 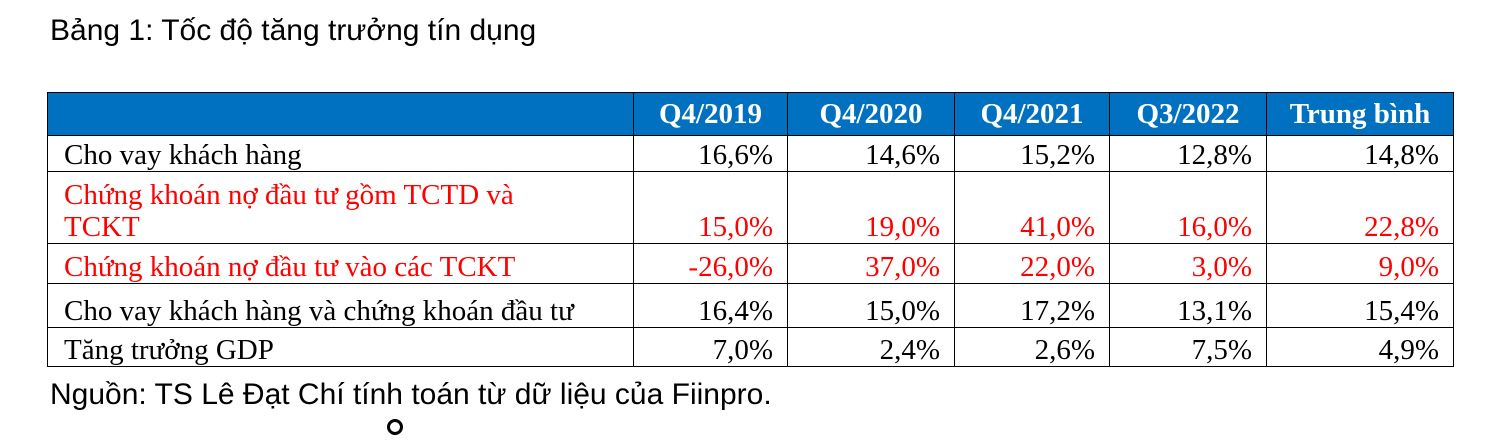 I want to click on table-cell: 13,1%, so click(x=1188, y=305).